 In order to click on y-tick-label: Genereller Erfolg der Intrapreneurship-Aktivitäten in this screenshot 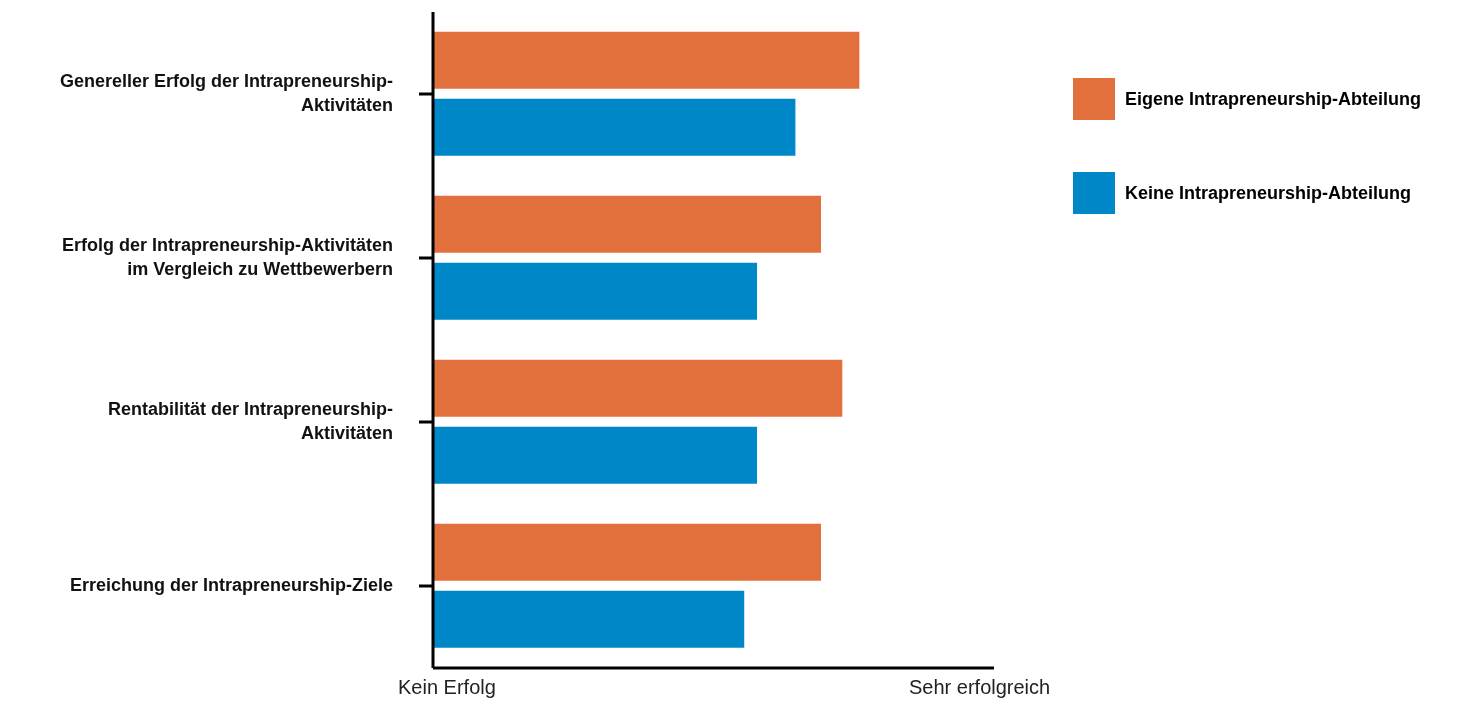, I will do `click(226, 92)`.